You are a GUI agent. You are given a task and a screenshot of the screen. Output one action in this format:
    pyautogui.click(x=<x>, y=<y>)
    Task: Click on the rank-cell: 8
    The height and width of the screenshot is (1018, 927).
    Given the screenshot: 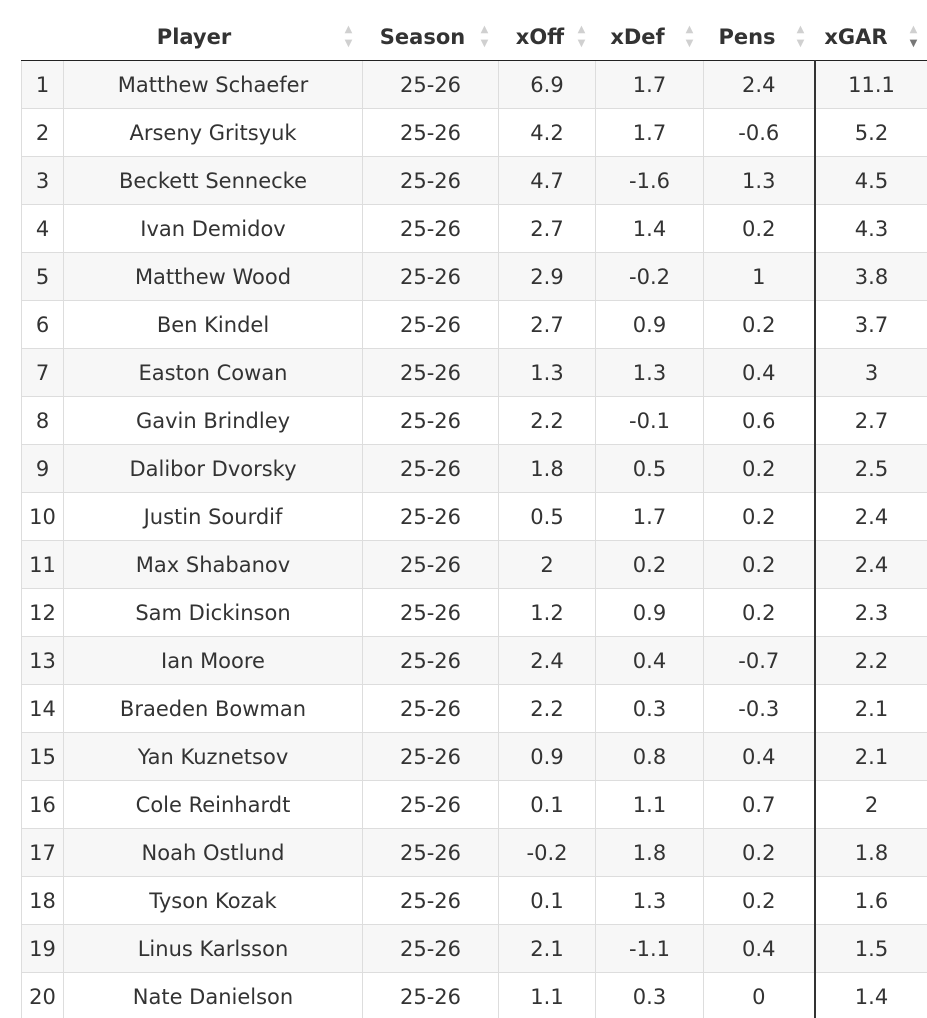 What is the action you would take?
    pyautogui.click(x=42, y=420)
    